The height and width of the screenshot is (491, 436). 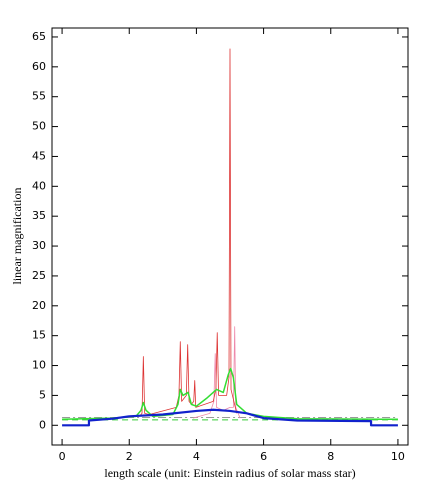 I want to click on y-axis-label: linear magnification, so click(x=17, y=236).